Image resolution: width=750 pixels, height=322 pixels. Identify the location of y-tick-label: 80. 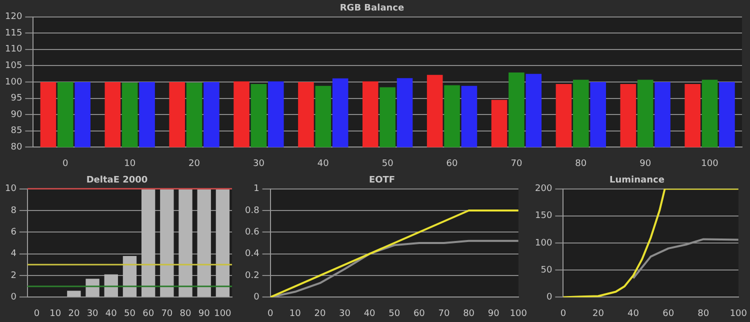
(16, 147).